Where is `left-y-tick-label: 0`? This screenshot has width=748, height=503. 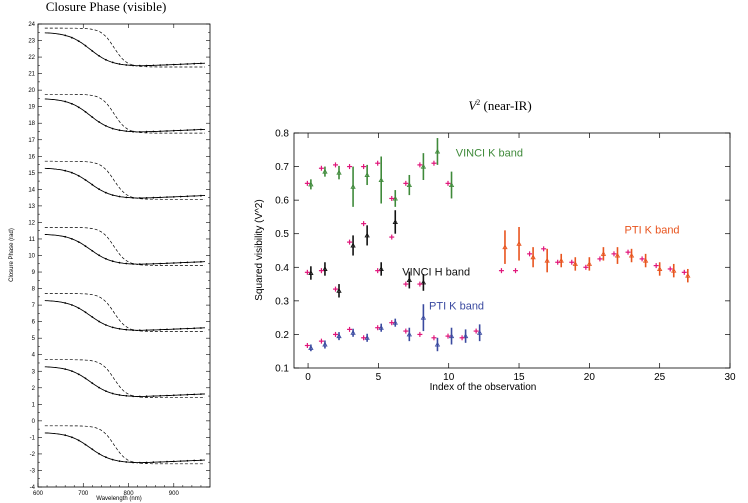
left-y-tick-label: 0 is located at coordinates (34, 422).